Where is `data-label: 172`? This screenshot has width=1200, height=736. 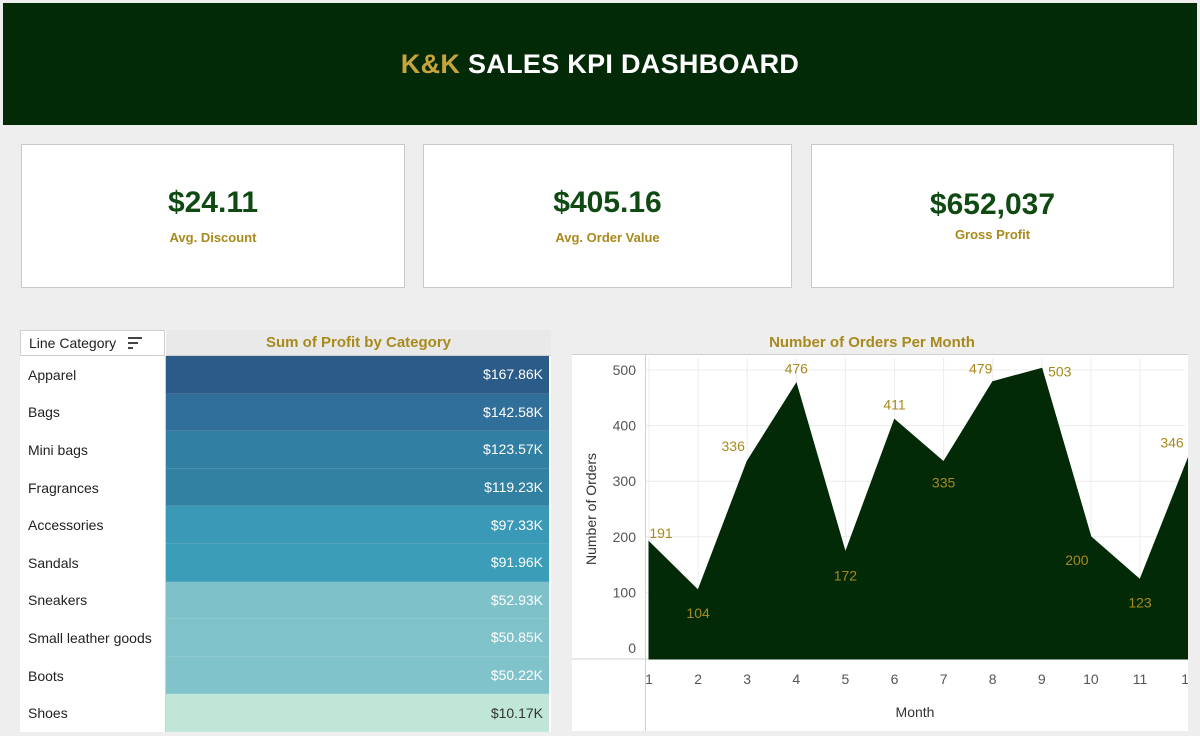
data-label: 172 is located at coordinates (846, 575).